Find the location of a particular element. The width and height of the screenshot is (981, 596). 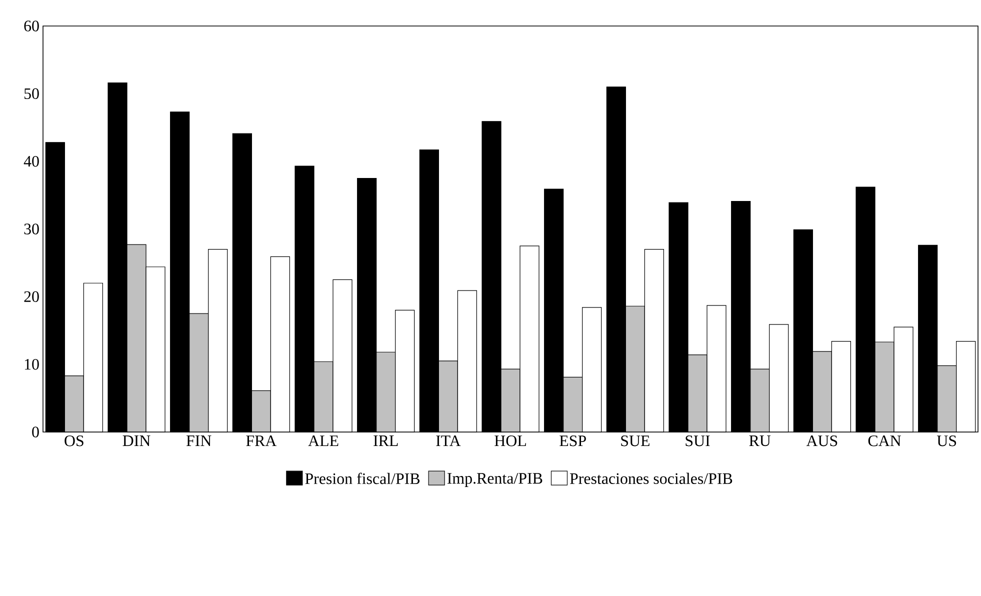

x-tick-label: US is located at coordinates (946, 441).